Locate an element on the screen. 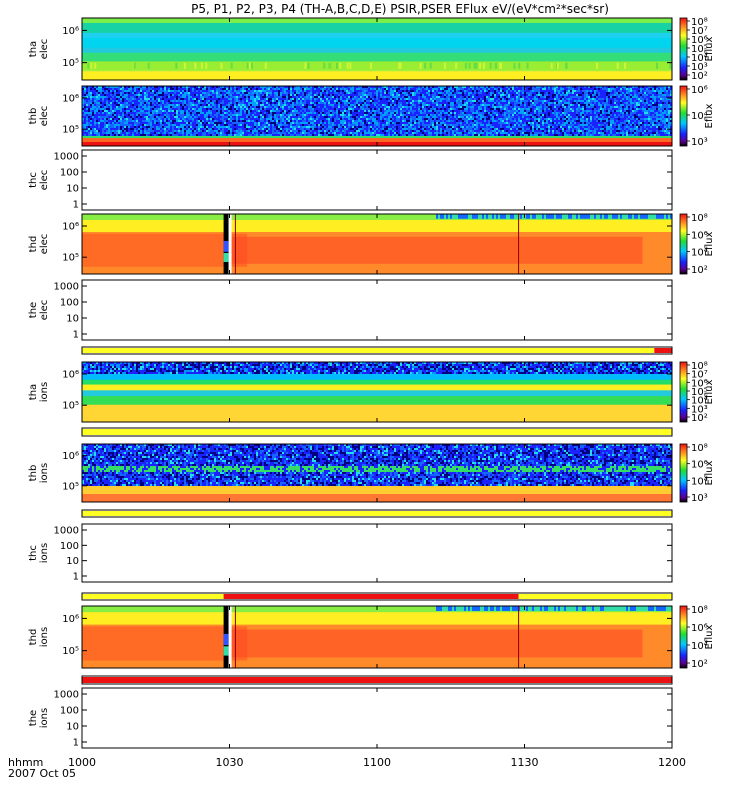 The width and height of the screenshot is (750, 800). panel-the-elec: 1000 100 10 1 the elec is located at coordinates (350, 310).